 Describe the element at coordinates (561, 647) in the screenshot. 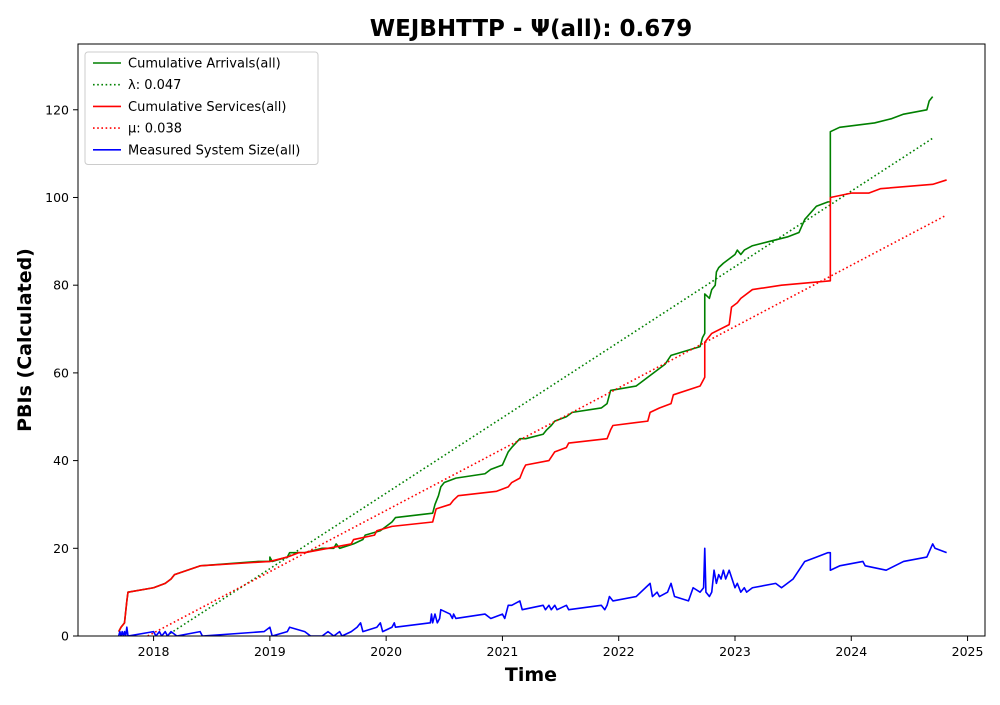

I see `x-axis: 2018 2019 2020 2021 2022 2023 2024 2025` at that location.